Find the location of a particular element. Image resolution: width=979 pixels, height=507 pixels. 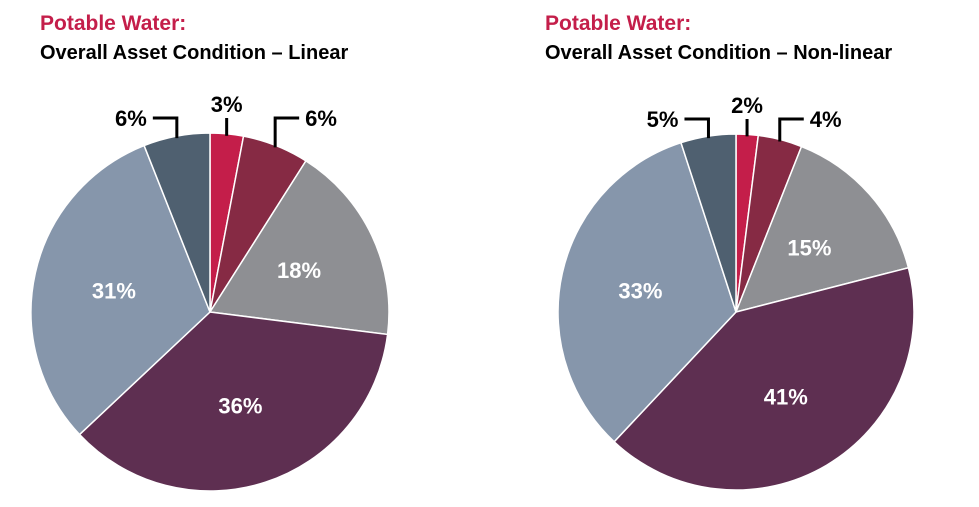

slice-label: 36% is located at coordinates (240, 406).